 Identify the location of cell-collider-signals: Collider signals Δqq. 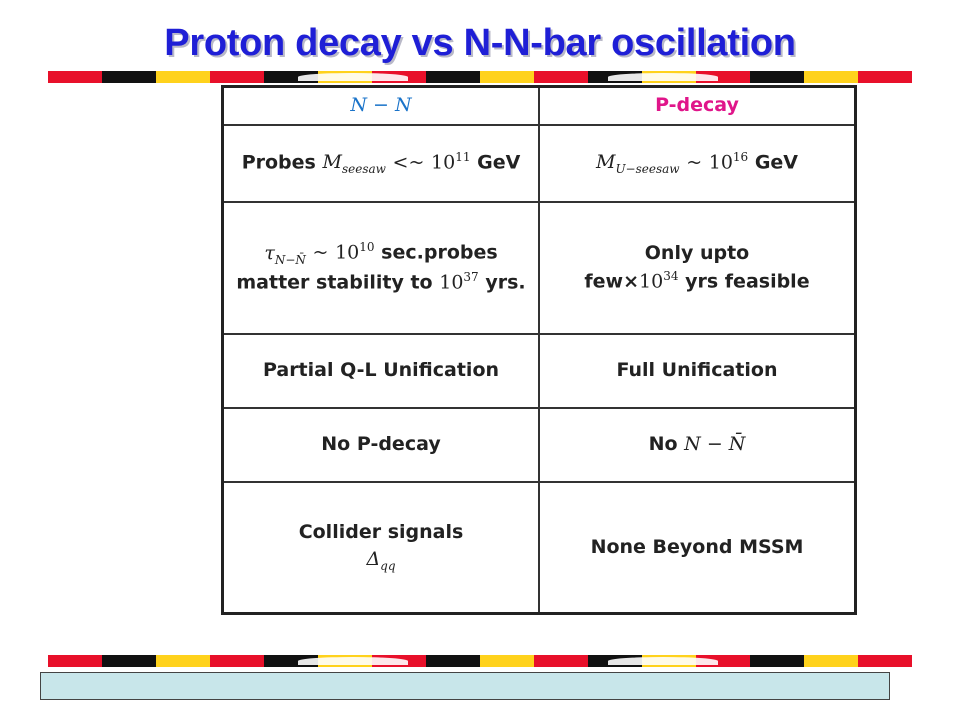
(380, 547).